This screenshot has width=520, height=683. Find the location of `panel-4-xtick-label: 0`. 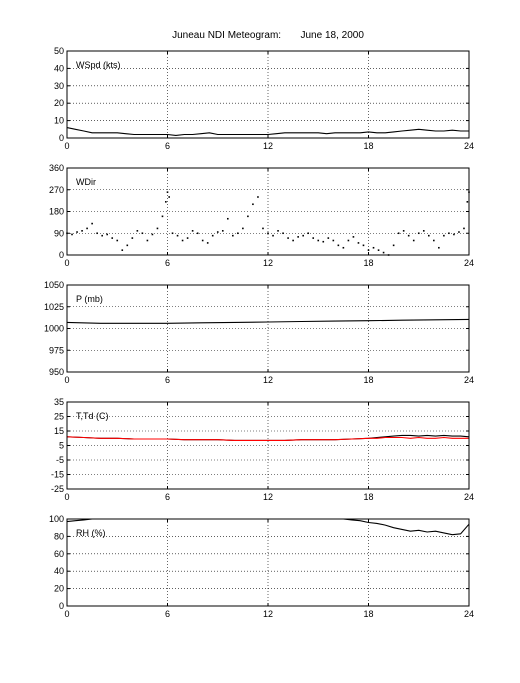

panel-4-xtick-label: 0 is located at coordinates (66, 497).